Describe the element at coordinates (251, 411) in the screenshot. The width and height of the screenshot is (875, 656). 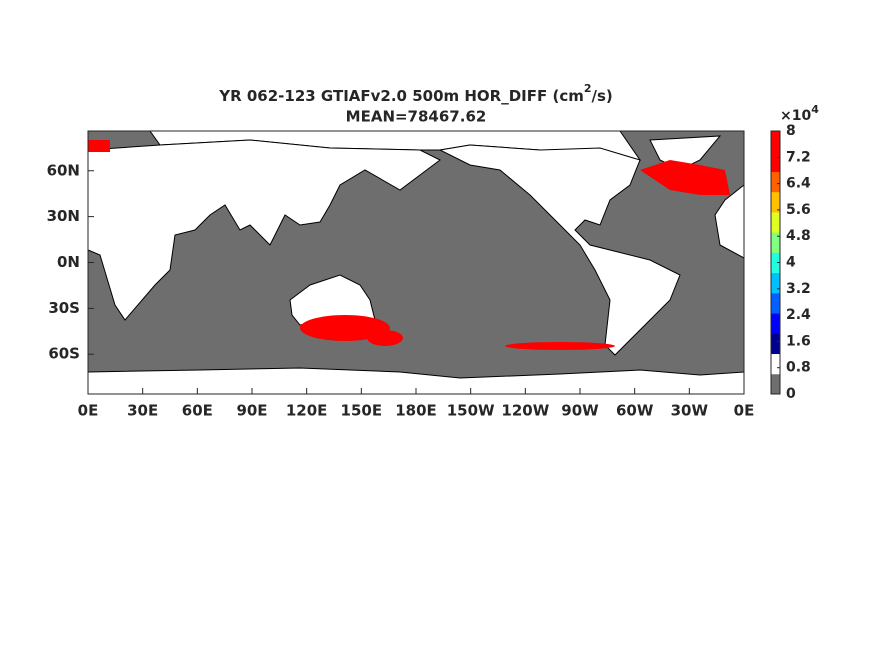
I see `x-tick-label: 90E` at that location.